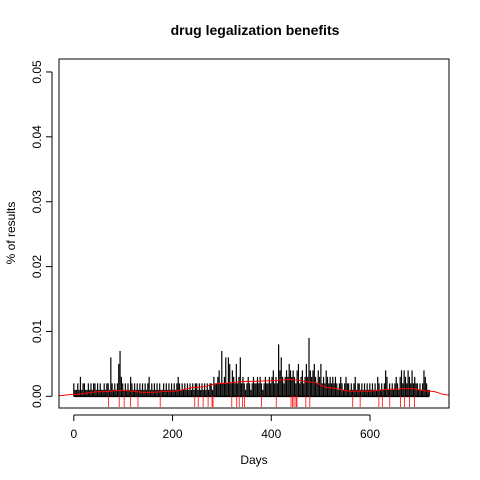 The image size is (480, 480). I want to click on y-tick-label: 0.03, so click(37, 202).